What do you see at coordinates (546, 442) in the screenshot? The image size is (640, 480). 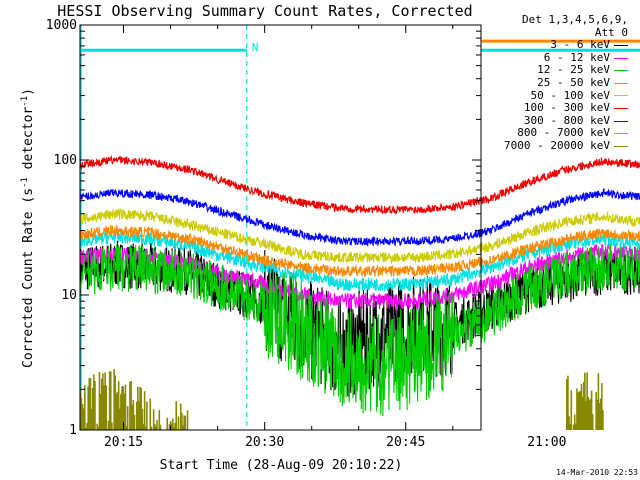 I see `x-tick-label: 21:00` at bounding box center [546, 442].